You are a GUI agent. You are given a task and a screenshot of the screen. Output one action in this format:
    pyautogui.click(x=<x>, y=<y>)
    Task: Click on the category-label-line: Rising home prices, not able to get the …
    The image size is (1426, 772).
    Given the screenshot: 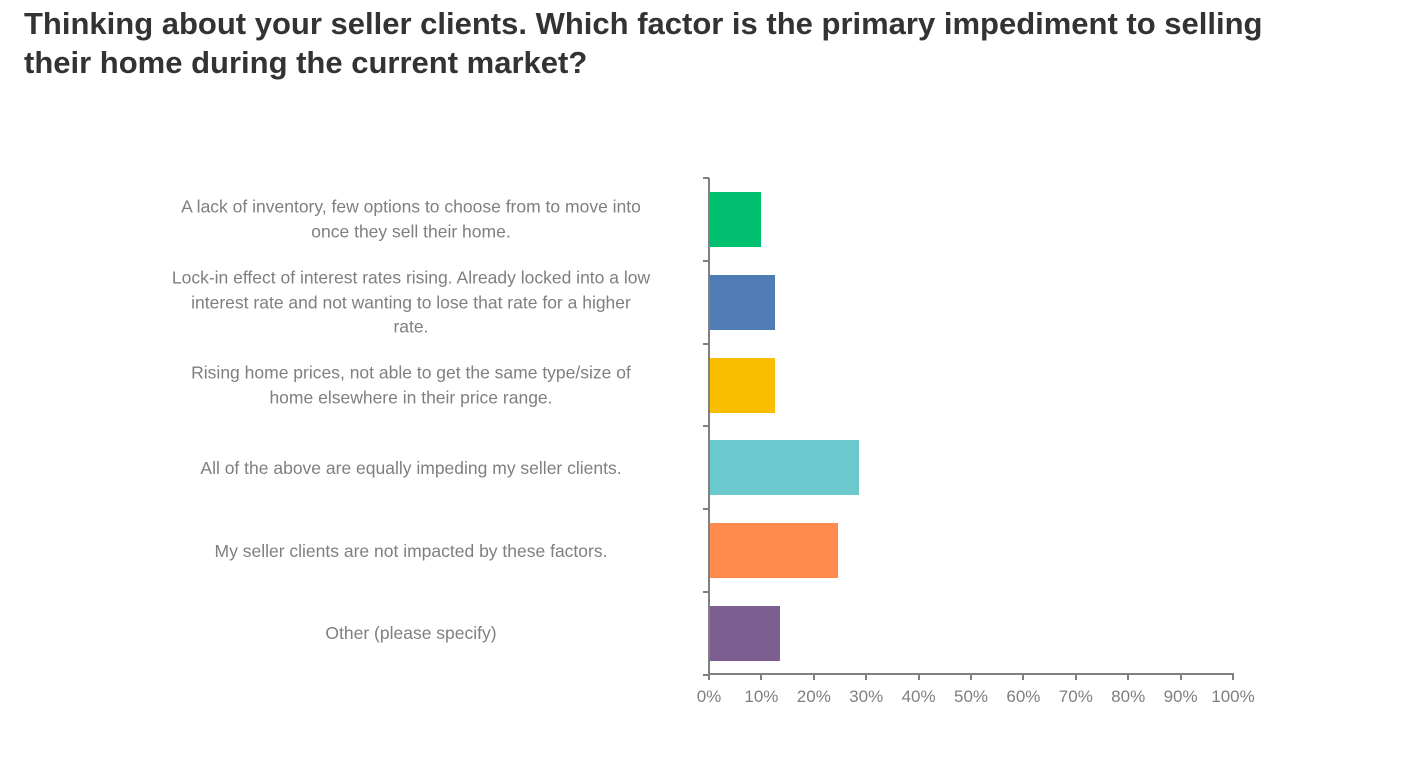 What is the action you would take?
    pyautogui.click(x=411, y=372)
    